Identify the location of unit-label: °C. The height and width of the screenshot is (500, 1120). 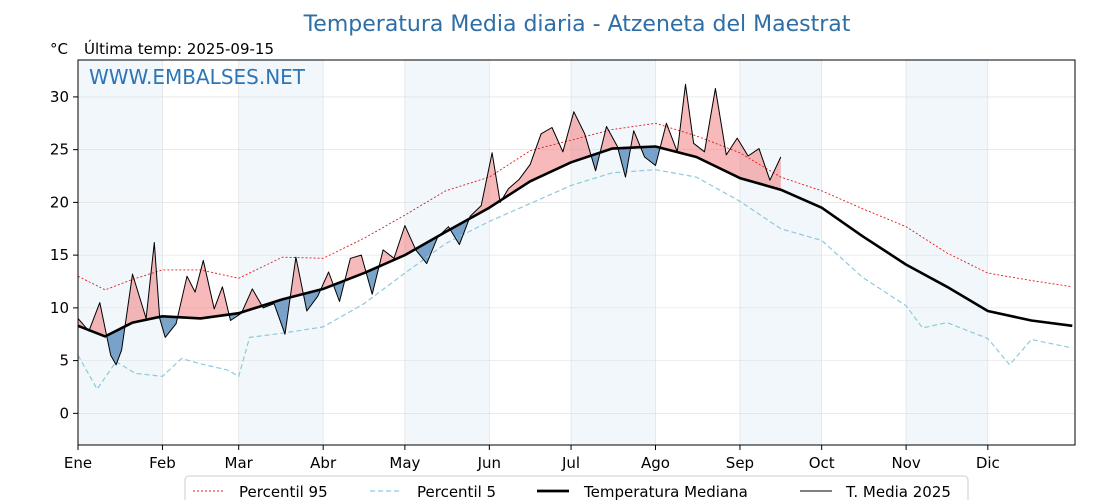
(59, 49).